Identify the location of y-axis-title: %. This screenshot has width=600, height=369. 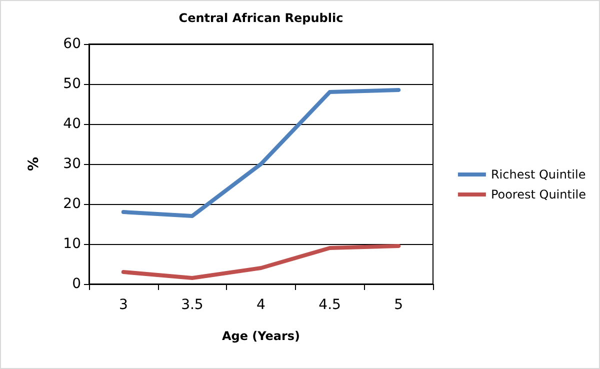
(34, 164).